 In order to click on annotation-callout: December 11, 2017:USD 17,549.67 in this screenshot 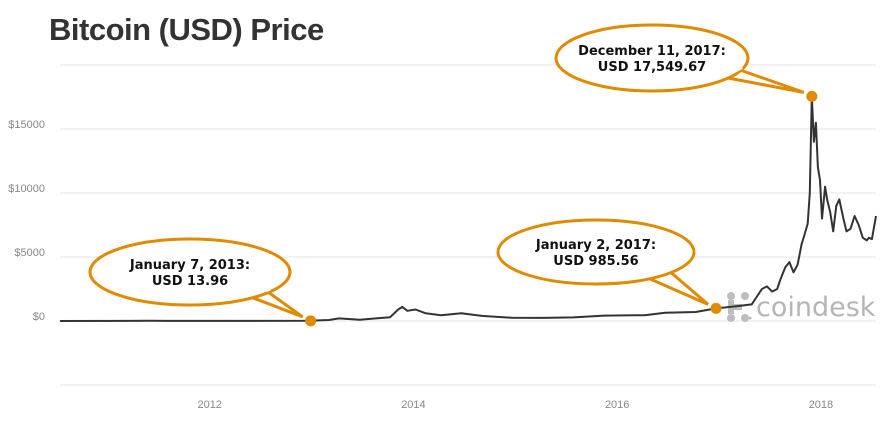, I will do `click(679, 58)`.